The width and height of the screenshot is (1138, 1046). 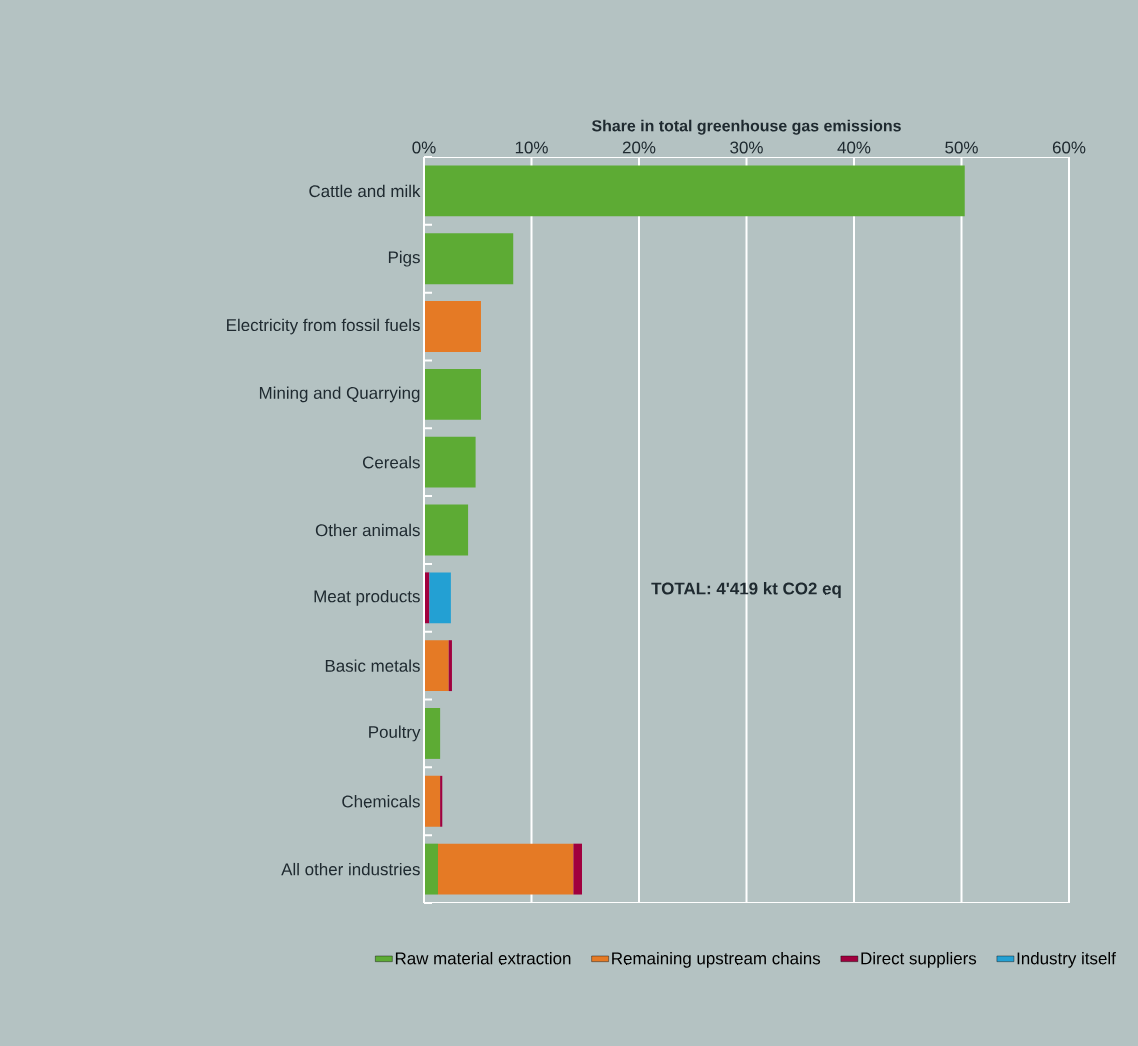 What do you see at coordinates (746, 127) in the screenshot?
I see `x-axis-title: Share in total greenhouse gas emissions` at bounding box center [746, 127].